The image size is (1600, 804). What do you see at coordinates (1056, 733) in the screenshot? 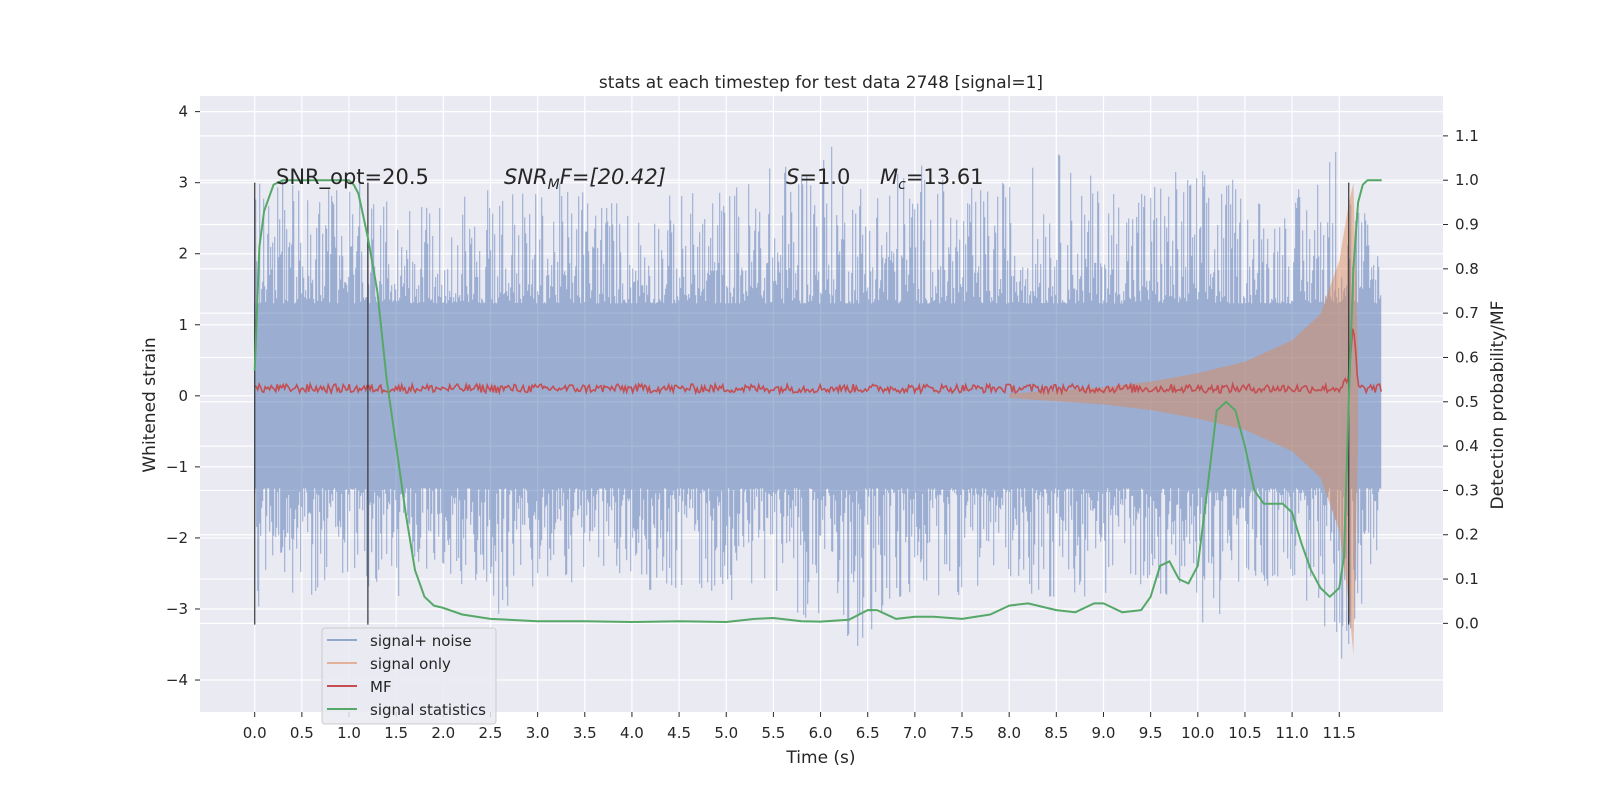
I see `x-tick-label: 8.5` at bounding box center [1056, 733].